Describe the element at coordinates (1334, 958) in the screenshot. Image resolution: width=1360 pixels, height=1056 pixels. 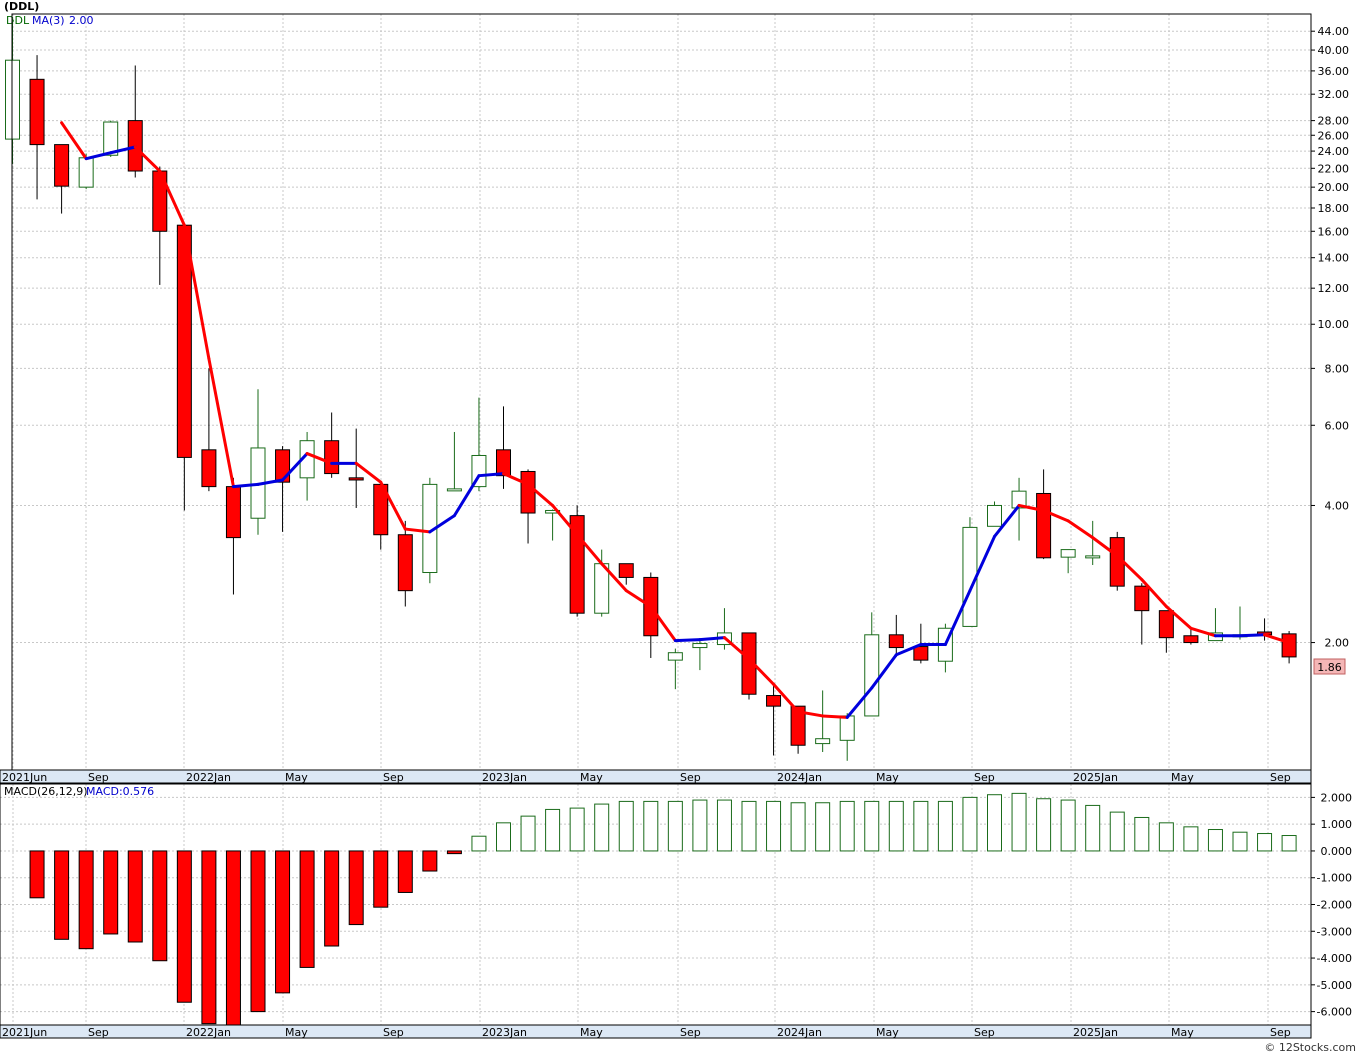
I see `macd-y-tick-label: -4.000` at that location.